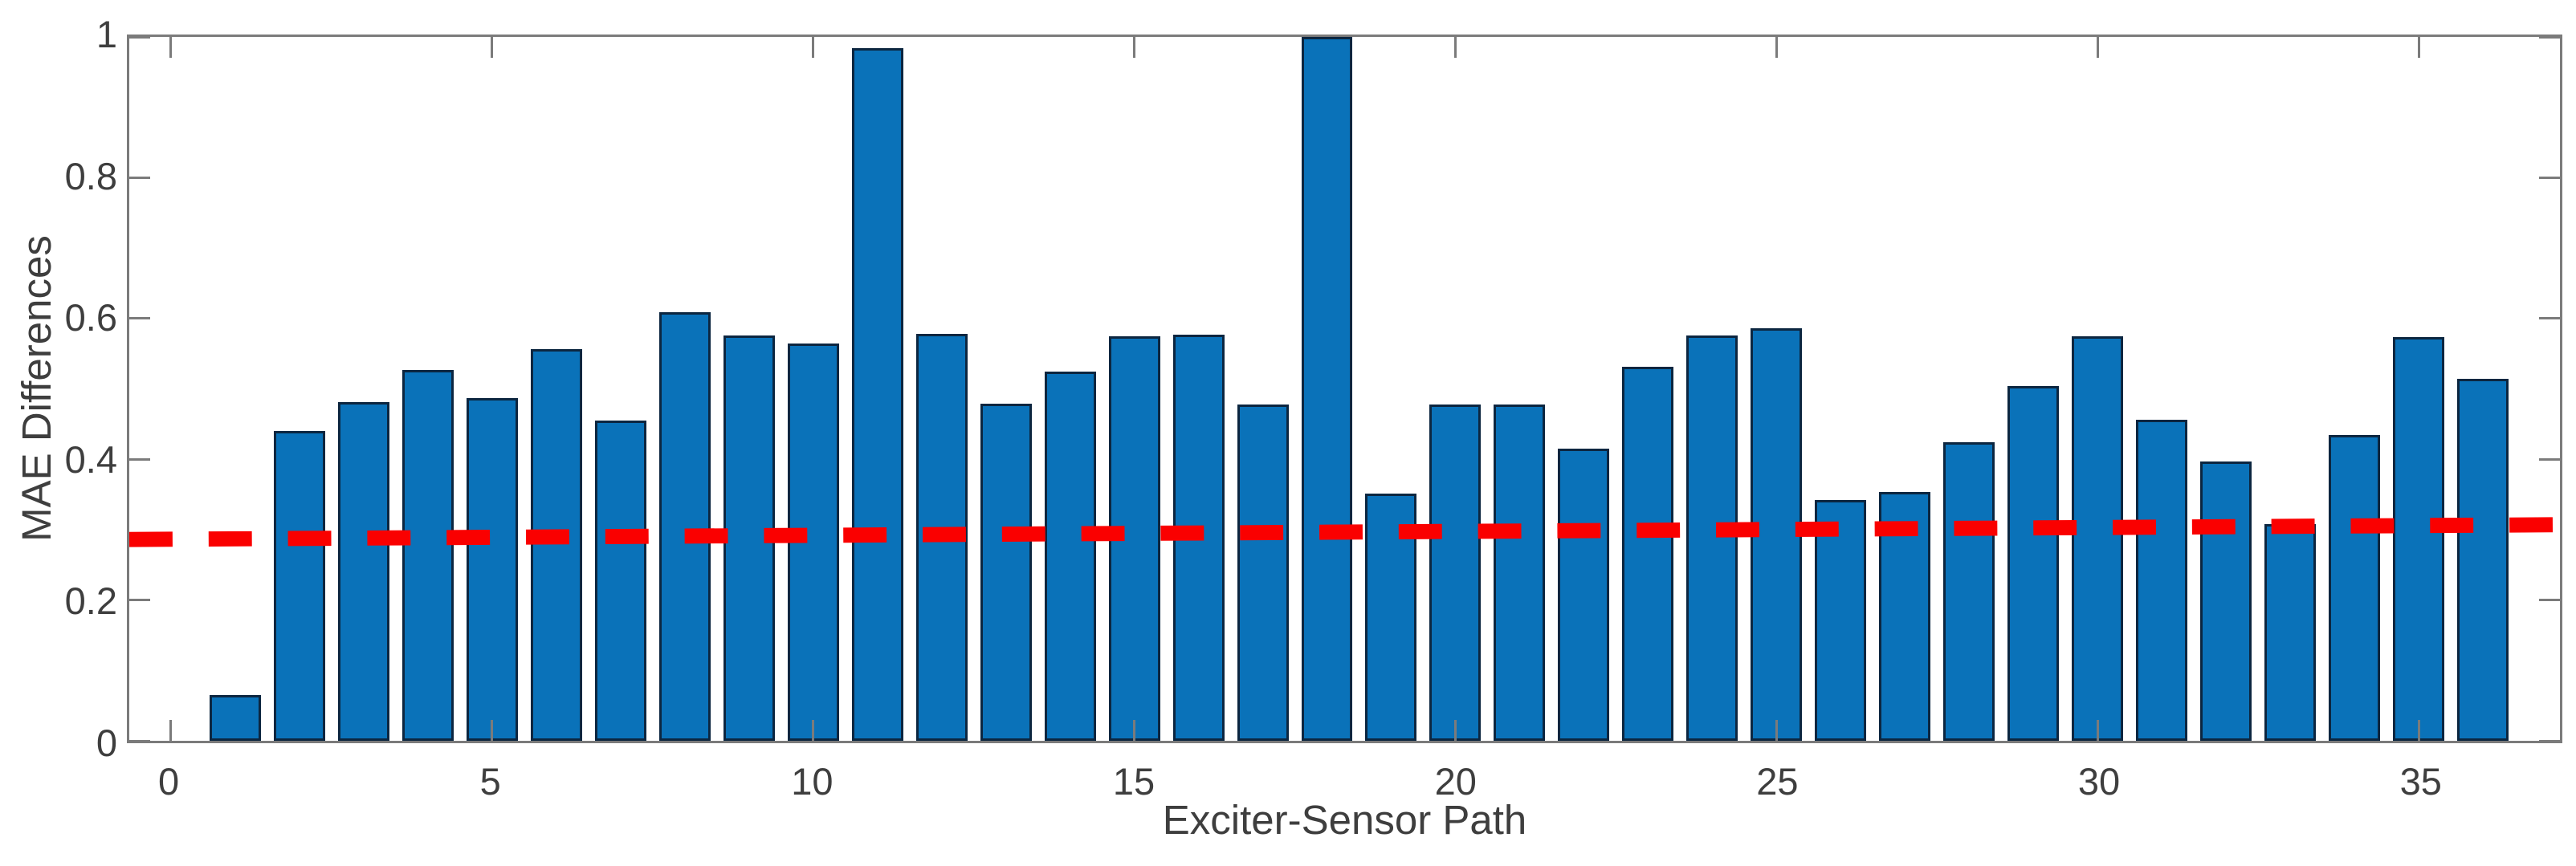 Image resolution: width=2576 pixels, height=866 pixels. I want to click on x-tick-label-5: 5, so click(490, 781).